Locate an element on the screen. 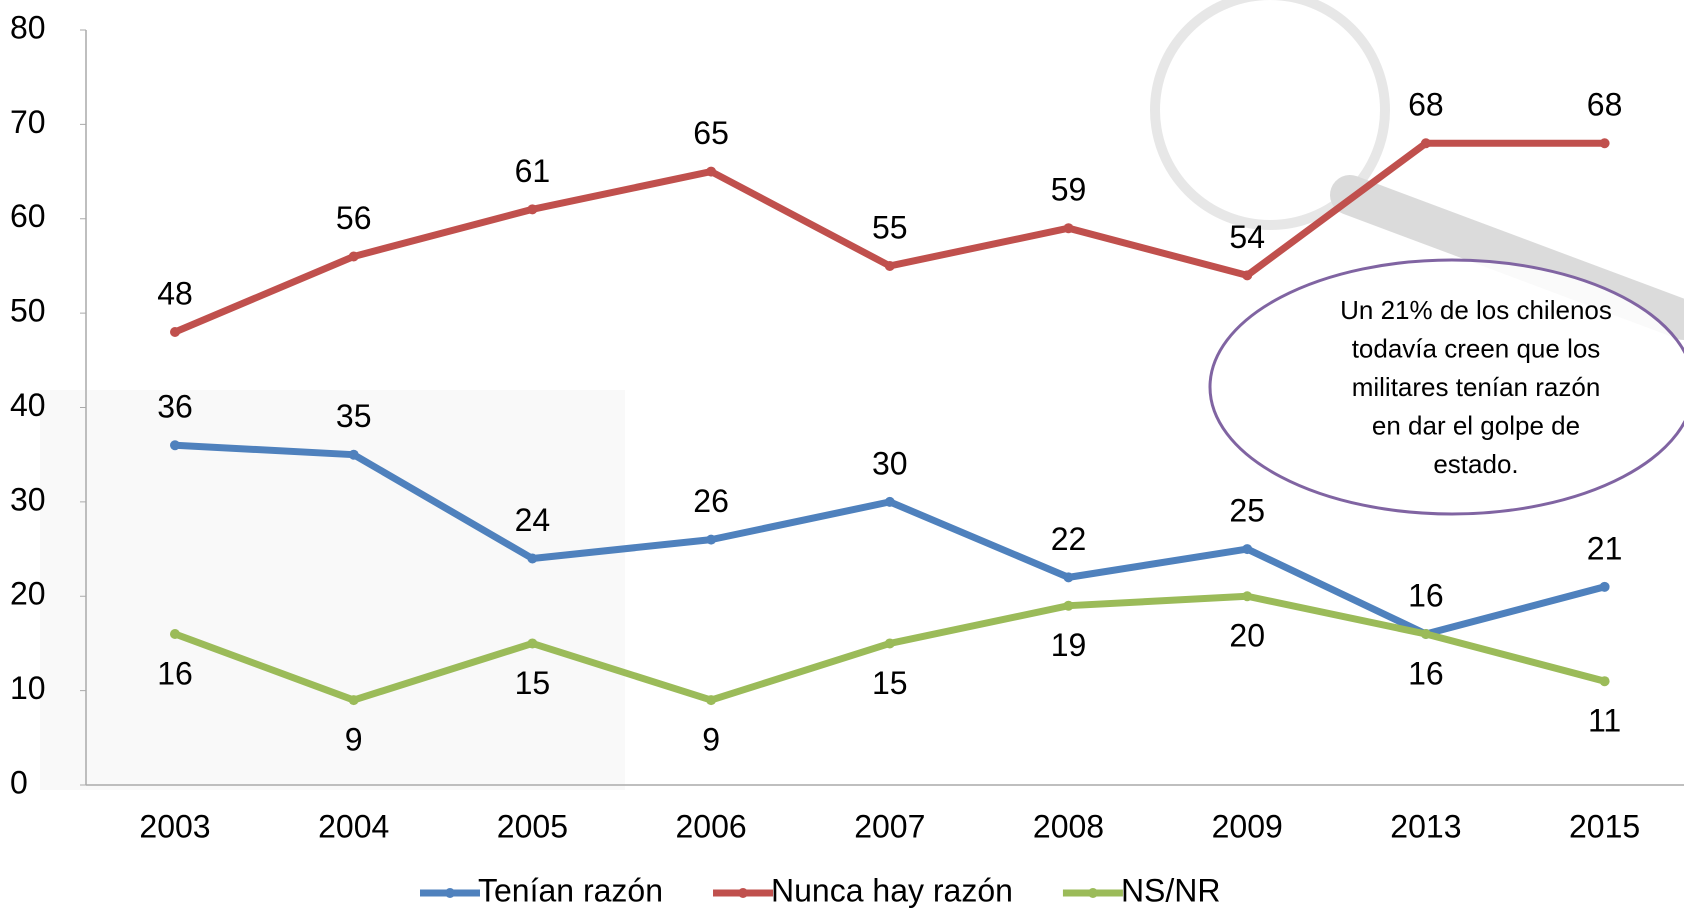  annotation: estado. is located at coordinates (1475, 464).